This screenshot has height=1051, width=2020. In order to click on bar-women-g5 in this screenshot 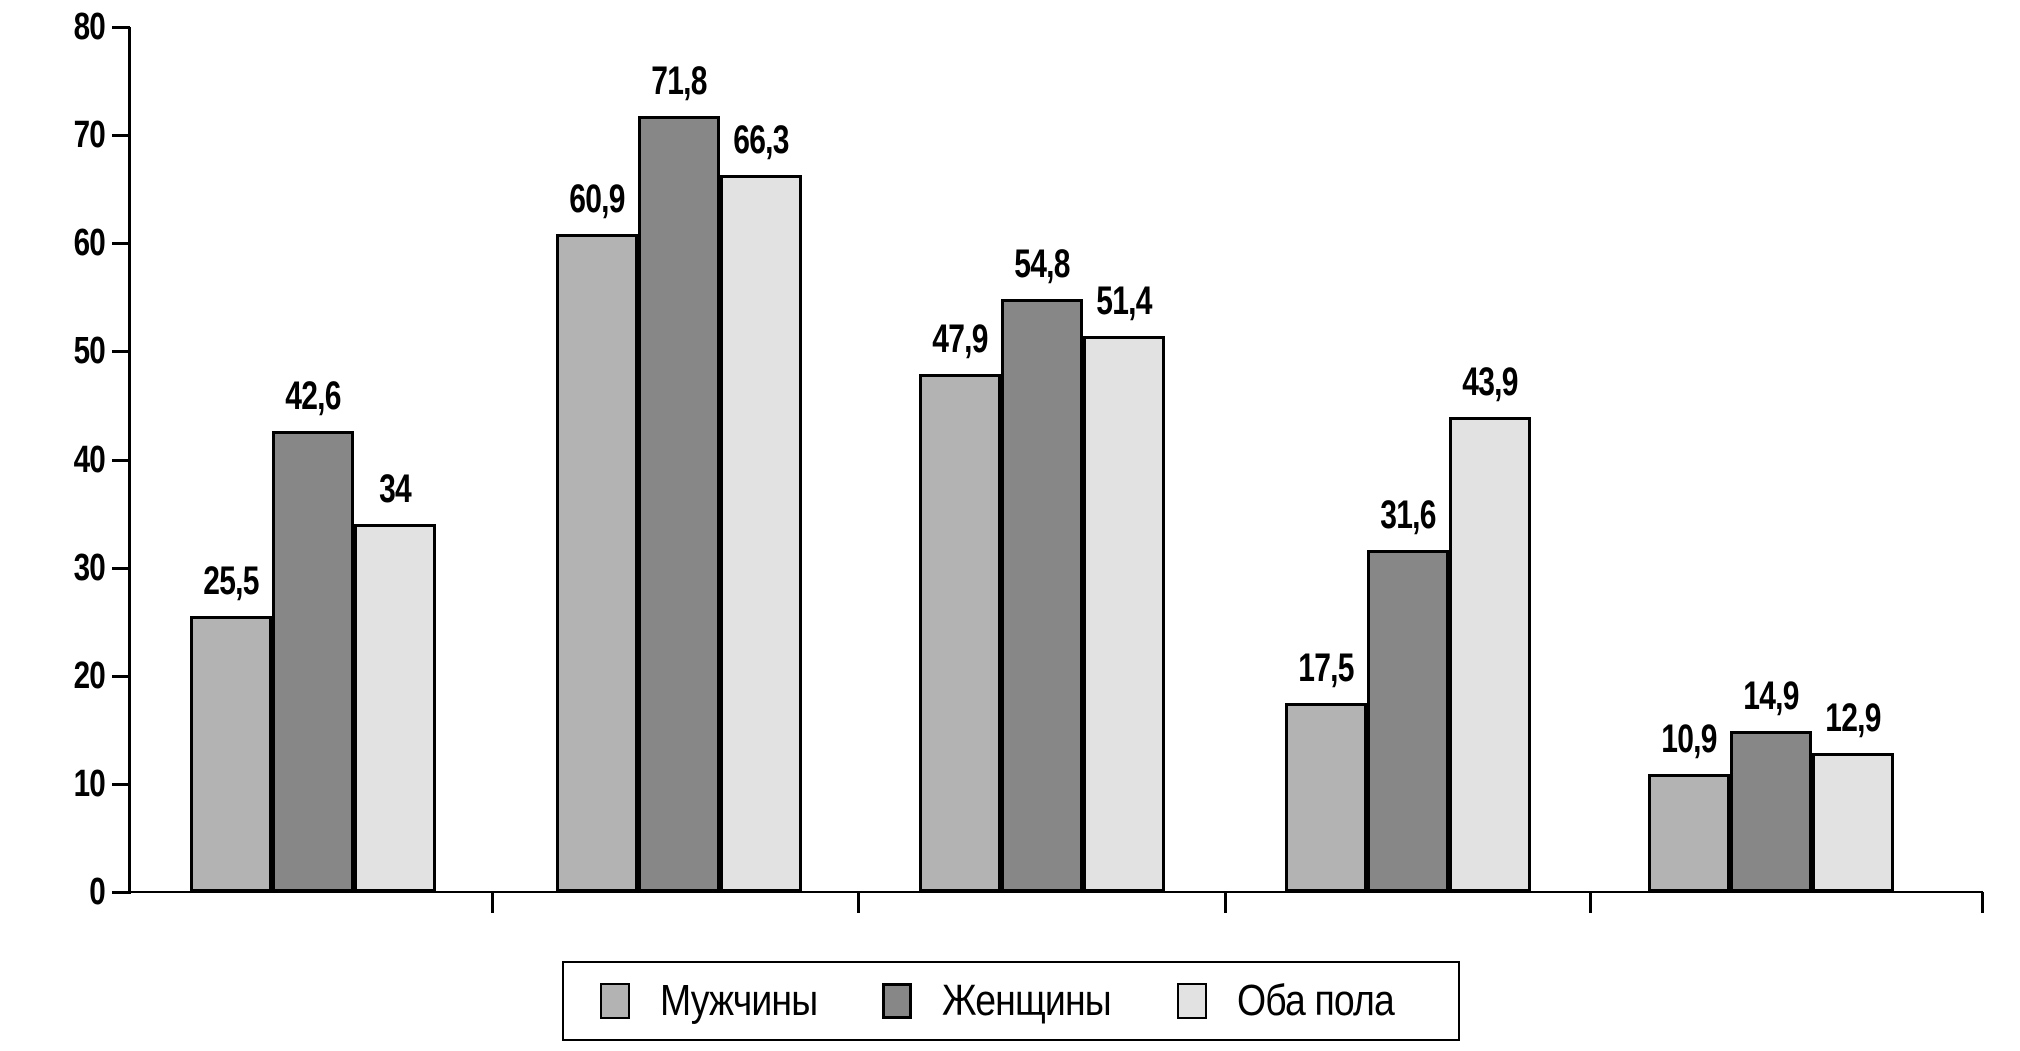, I will do `click(1771, 811)`.